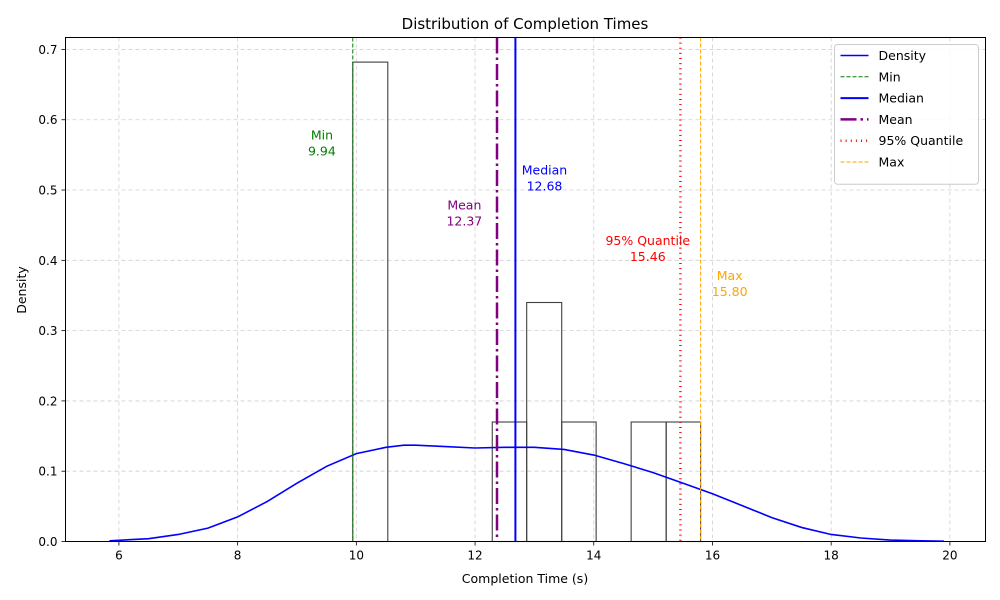 The image size is (1000, 600). What do you see at coordinates (47, 401) in the screenshot?
I see `y-tick-label: 0.2` at bounding box center [47, 401].